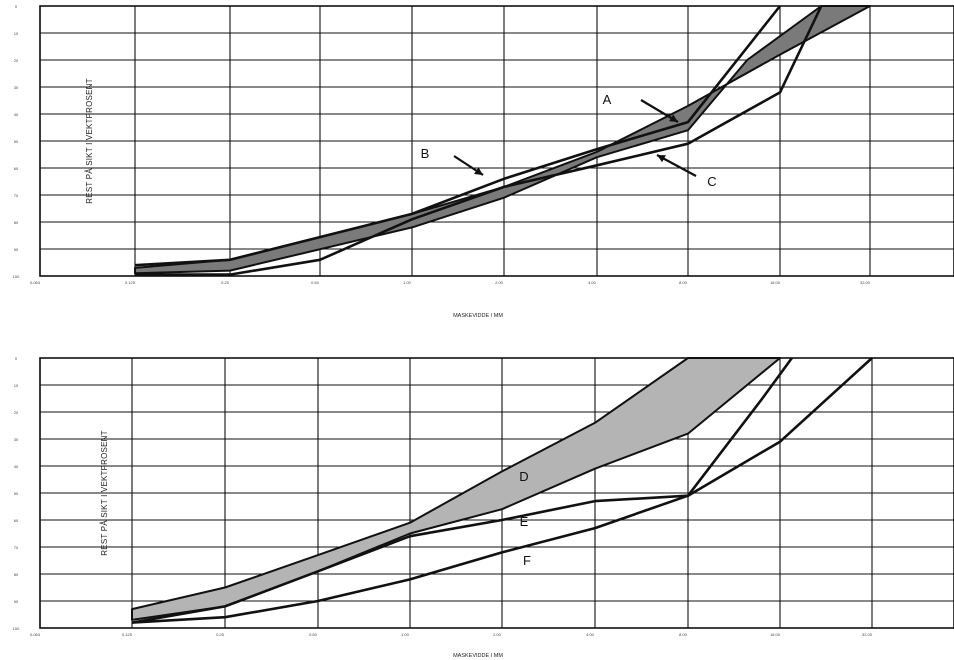 The image size is (954, 660). What do you see at coordinates (661, 159) in the screenshot?
I see `arrowhead-c` at bounding box center [661, 159].